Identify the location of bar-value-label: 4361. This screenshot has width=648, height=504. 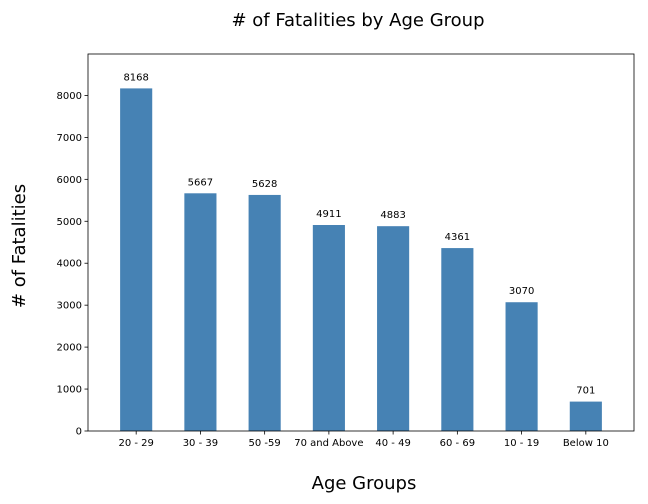
(457, 237).